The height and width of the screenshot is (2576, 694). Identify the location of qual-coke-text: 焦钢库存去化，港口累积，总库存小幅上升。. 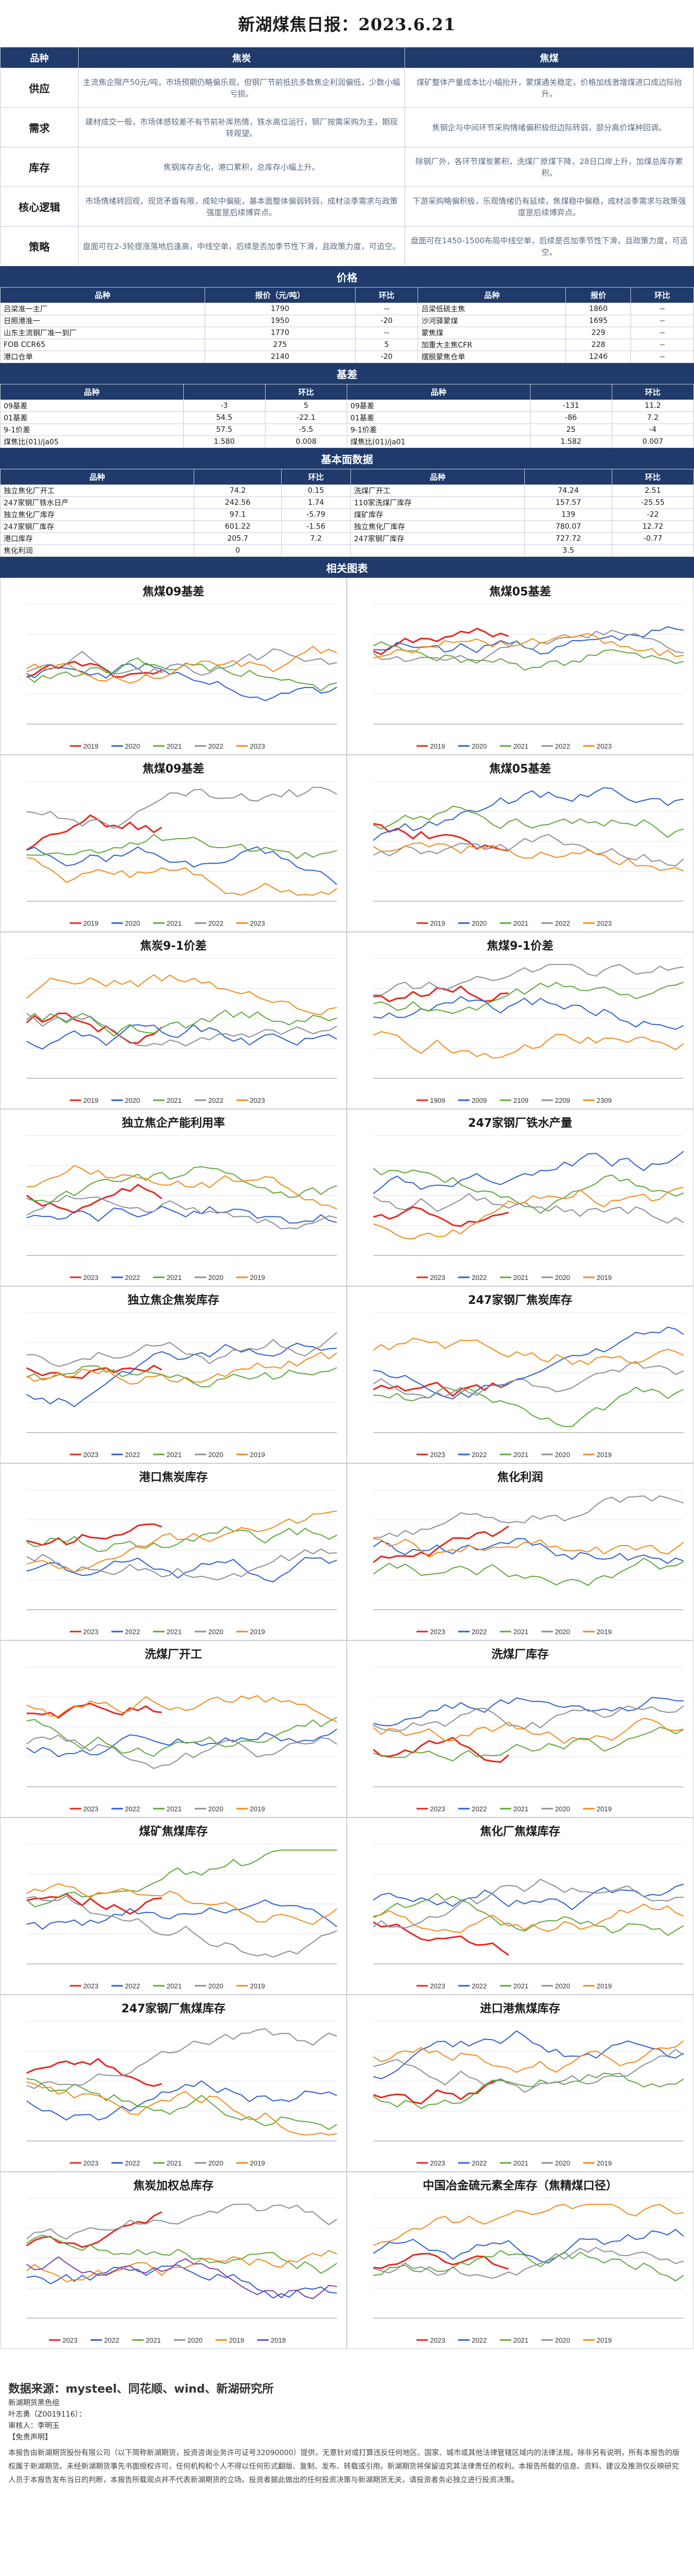
(241, 167).